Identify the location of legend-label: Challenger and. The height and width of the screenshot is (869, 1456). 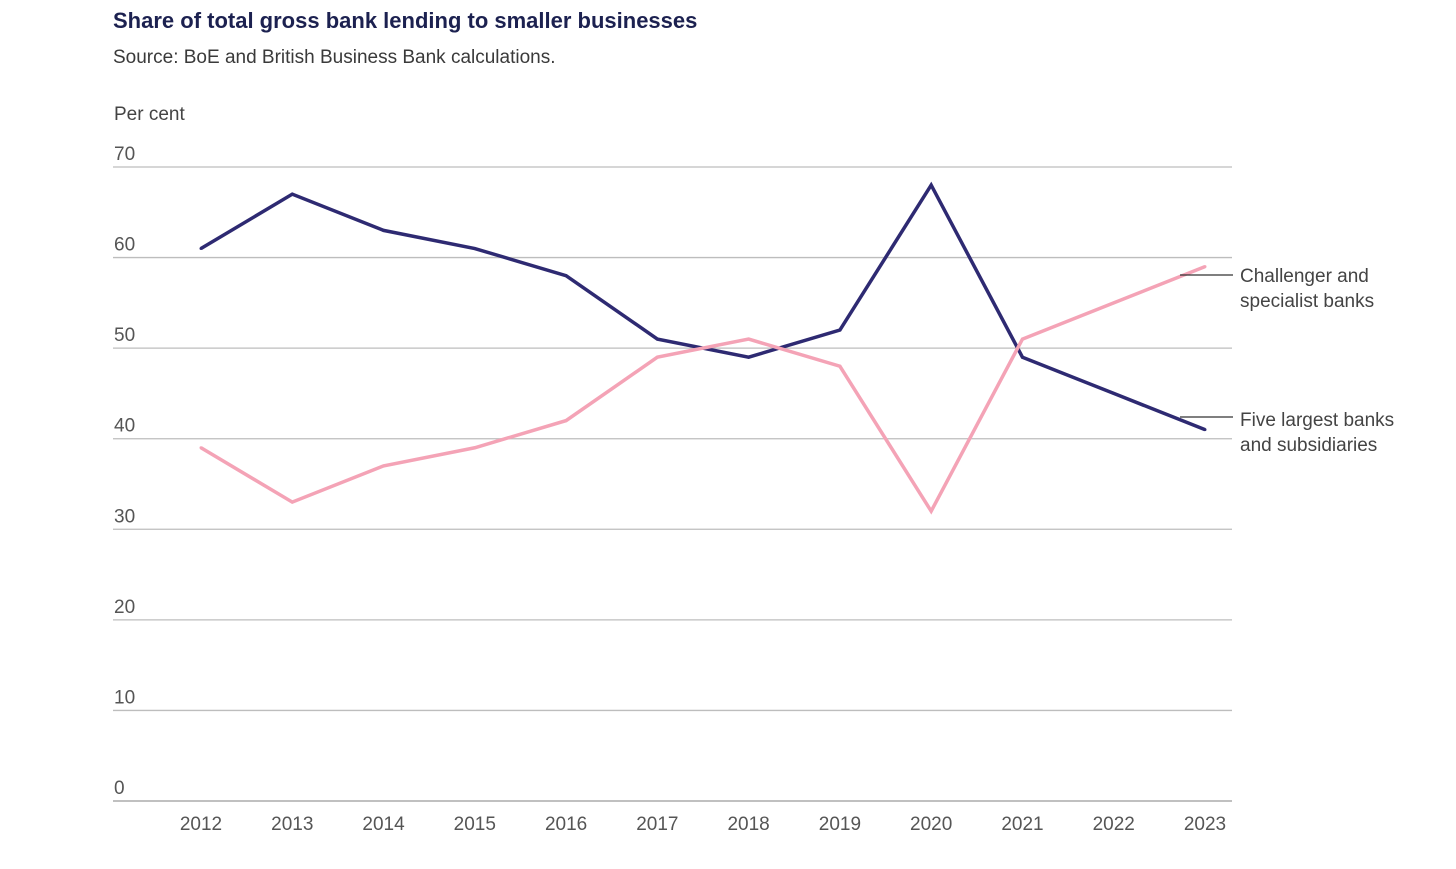
(1304, 276).